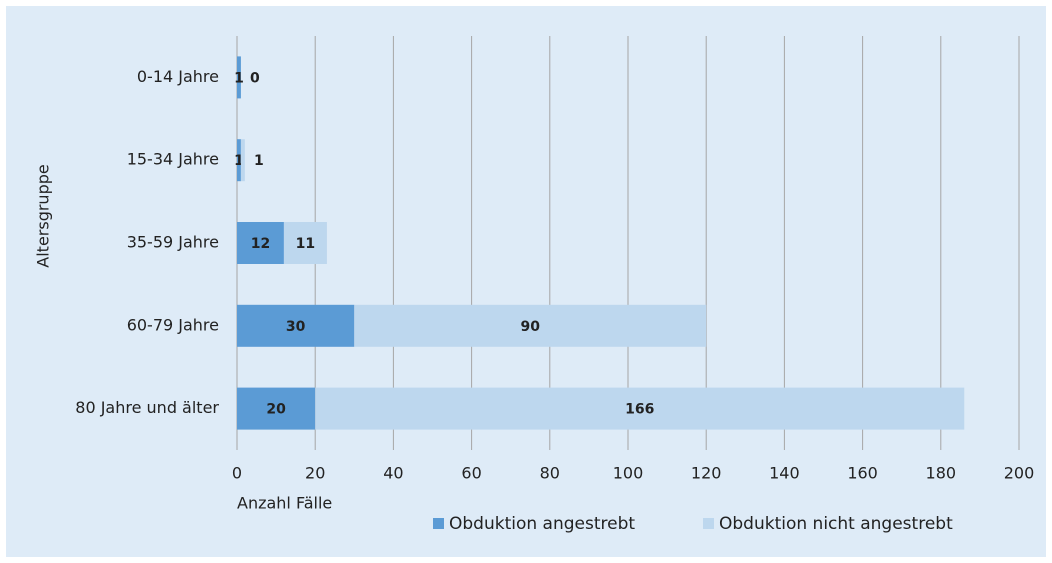 Image resolution: width=1052 pixels, height=563 pixels. What do you see at coordinates (836, 524) in the screenshot?
I see `legend-label: Obduktion nicht angestrebt` at bounding box center [836, 524].